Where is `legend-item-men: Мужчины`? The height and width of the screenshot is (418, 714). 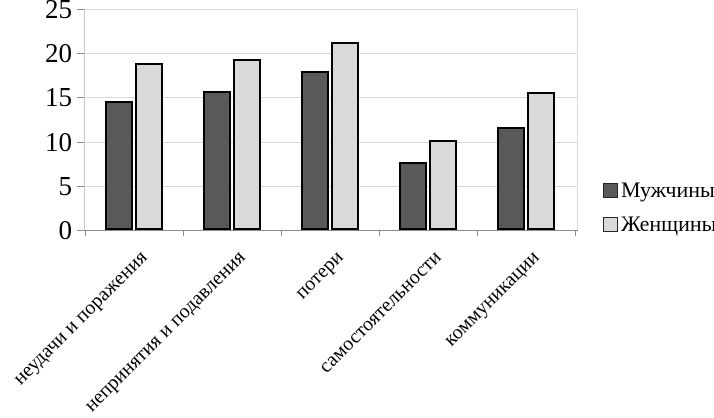 legend-item-men: Мужчины is located at coordinates (658, 190).